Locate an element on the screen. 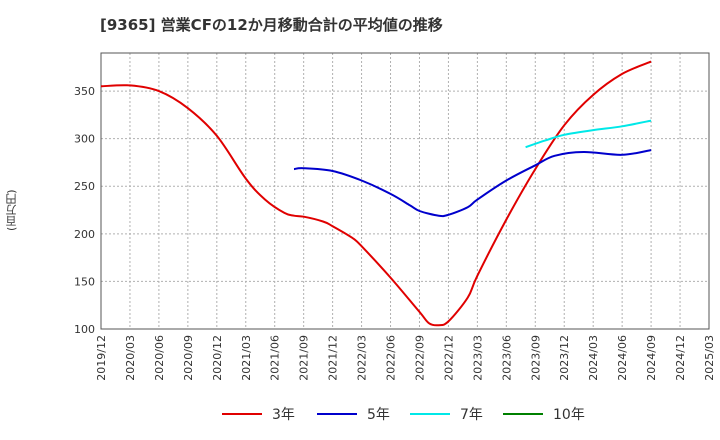 Image resolution: width=720 pixels, height=440 pixels. x-tick-label: 2022/06 is located at coordinates (391, 358).